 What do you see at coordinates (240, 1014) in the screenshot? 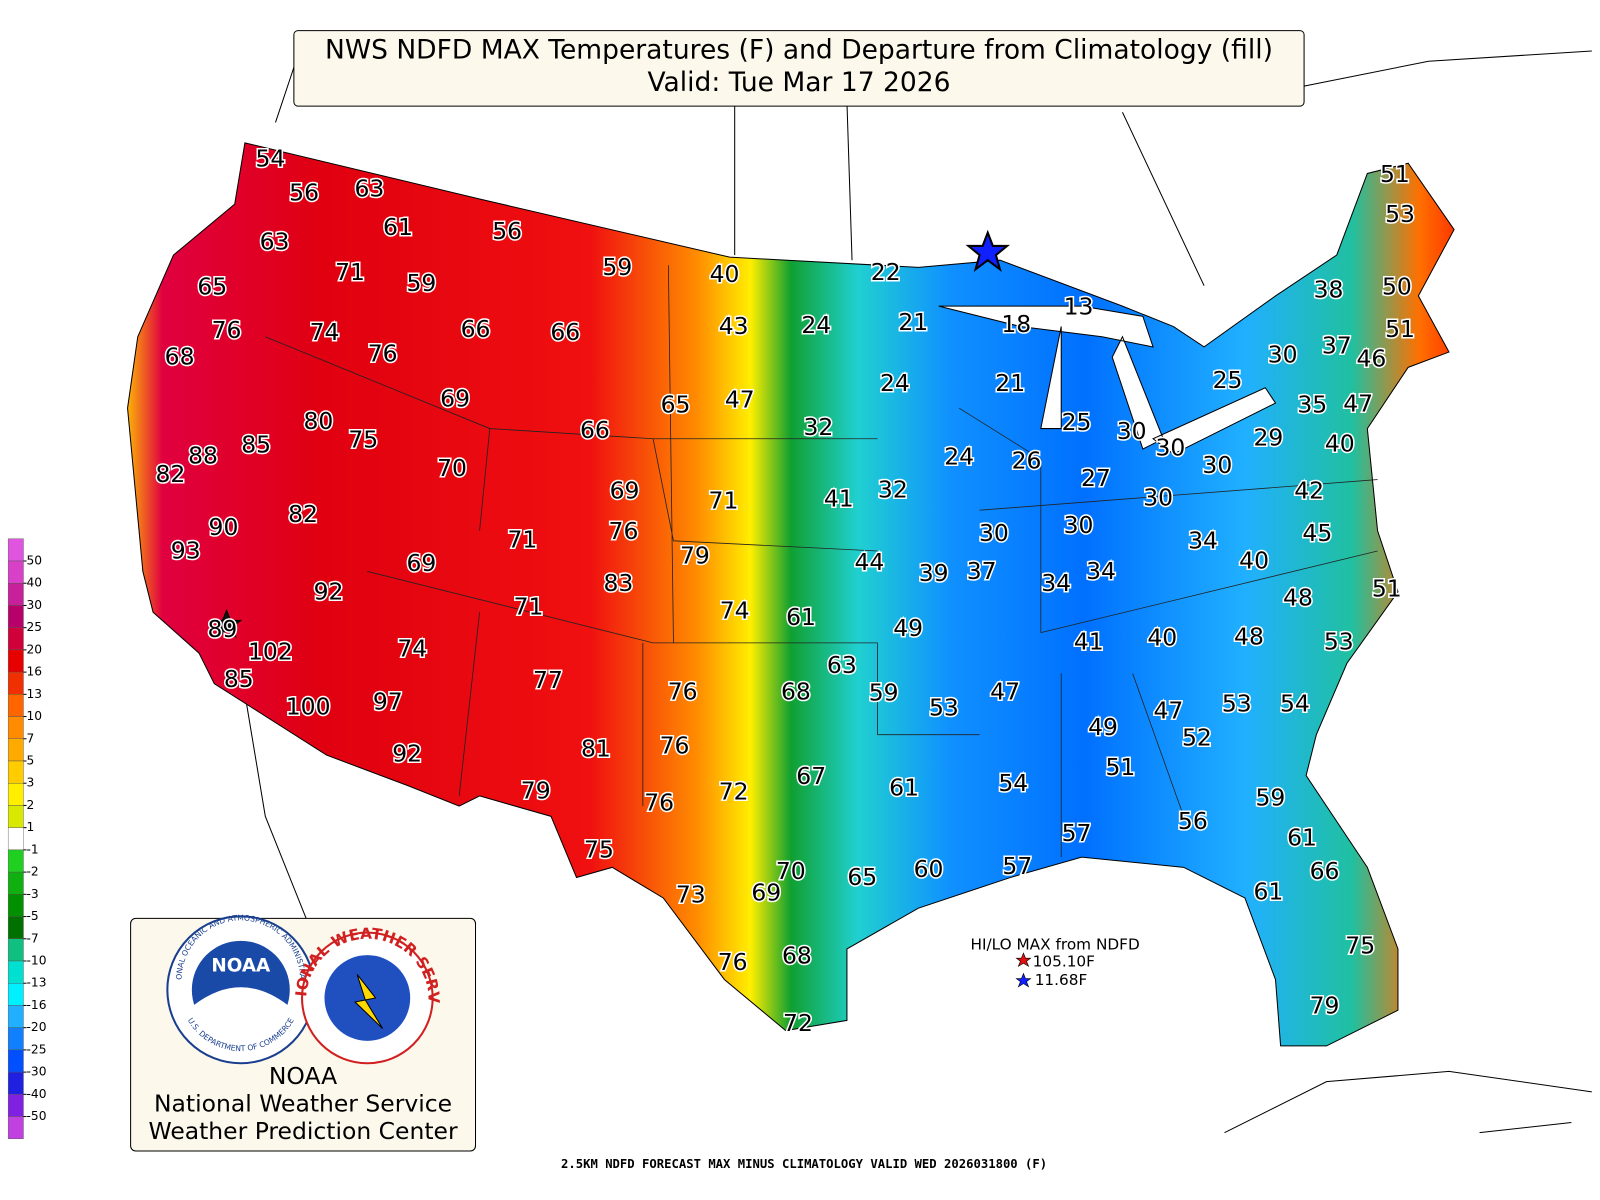
I see `noaa-gull` at bounding box center [240, 1014].